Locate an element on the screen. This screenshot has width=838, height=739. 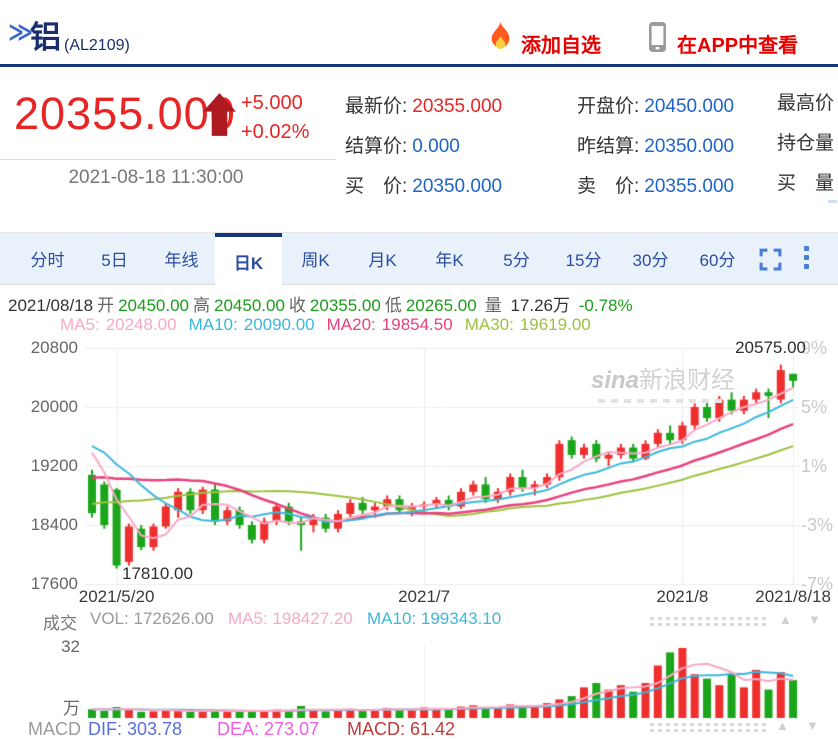
volume-panel-label: 成交 is located at coordinates (60, 623).